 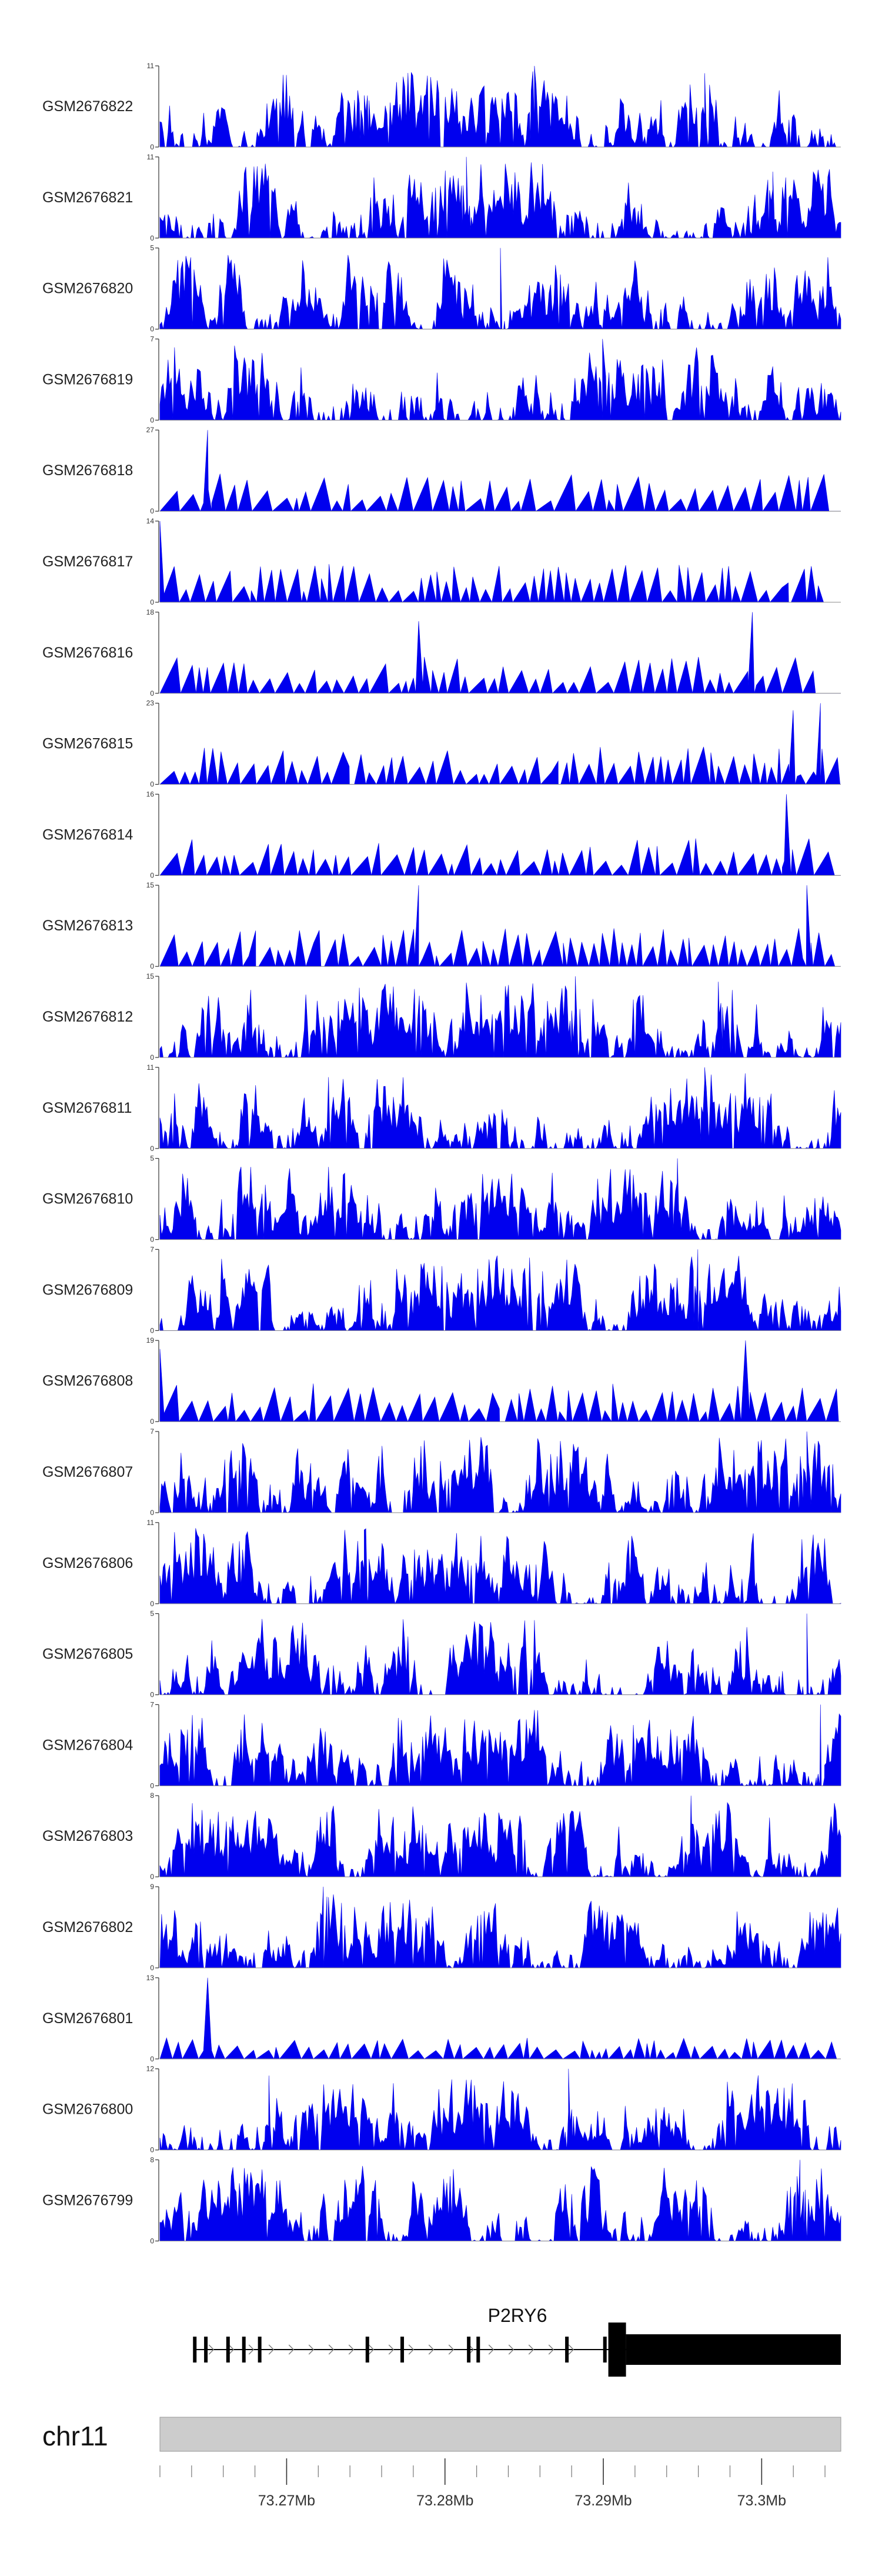 What do you see at coordinates (87, 834) in the screenshot?
I see `track-name-label: GSM2676814` at bounding box center [87, 834].